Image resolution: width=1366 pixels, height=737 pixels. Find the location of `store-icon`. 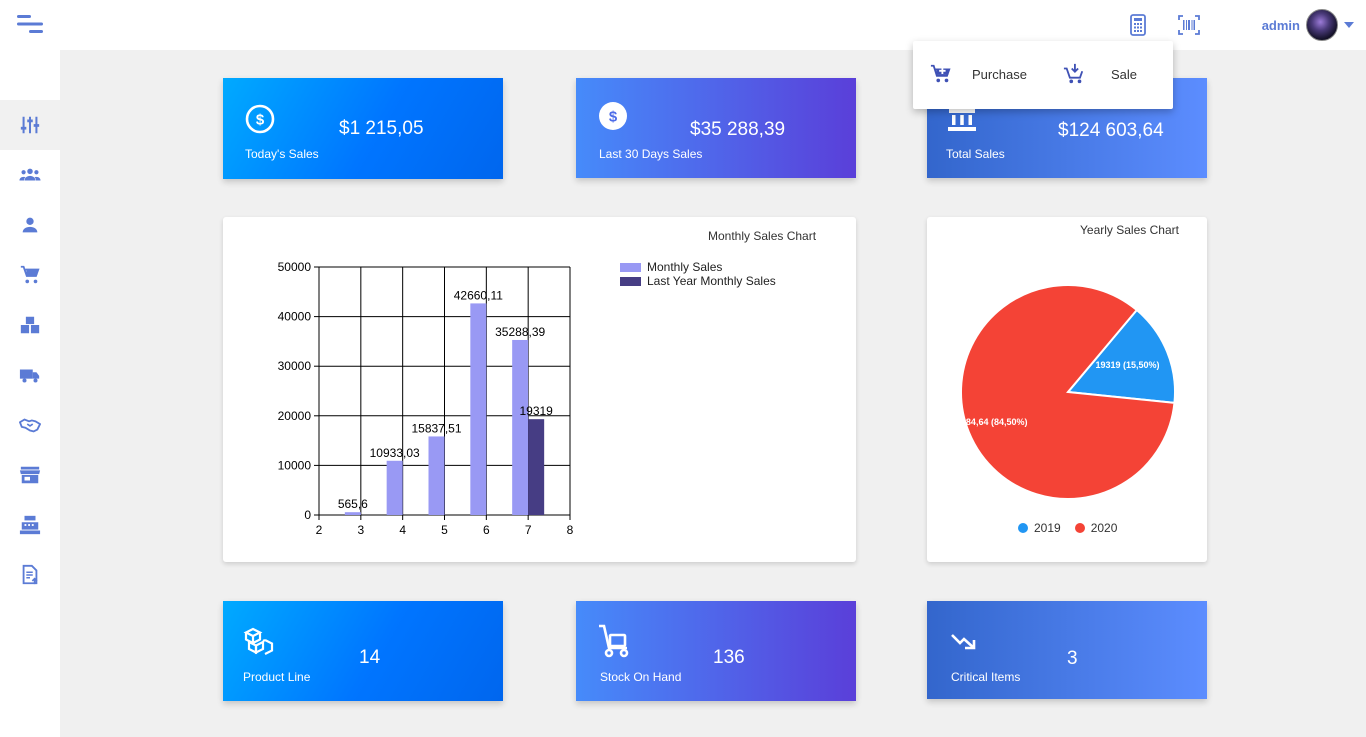

store-icon is located at coordinates (30, 475).